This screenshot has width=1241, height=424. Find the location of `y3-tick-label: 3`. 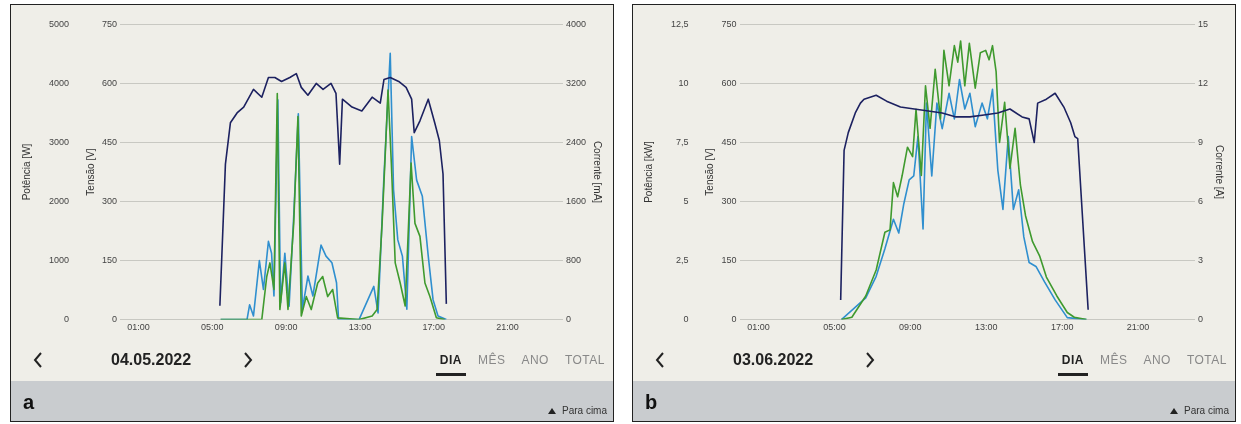

y3-tick-label: 3 is located at coordinates (1200, 260).